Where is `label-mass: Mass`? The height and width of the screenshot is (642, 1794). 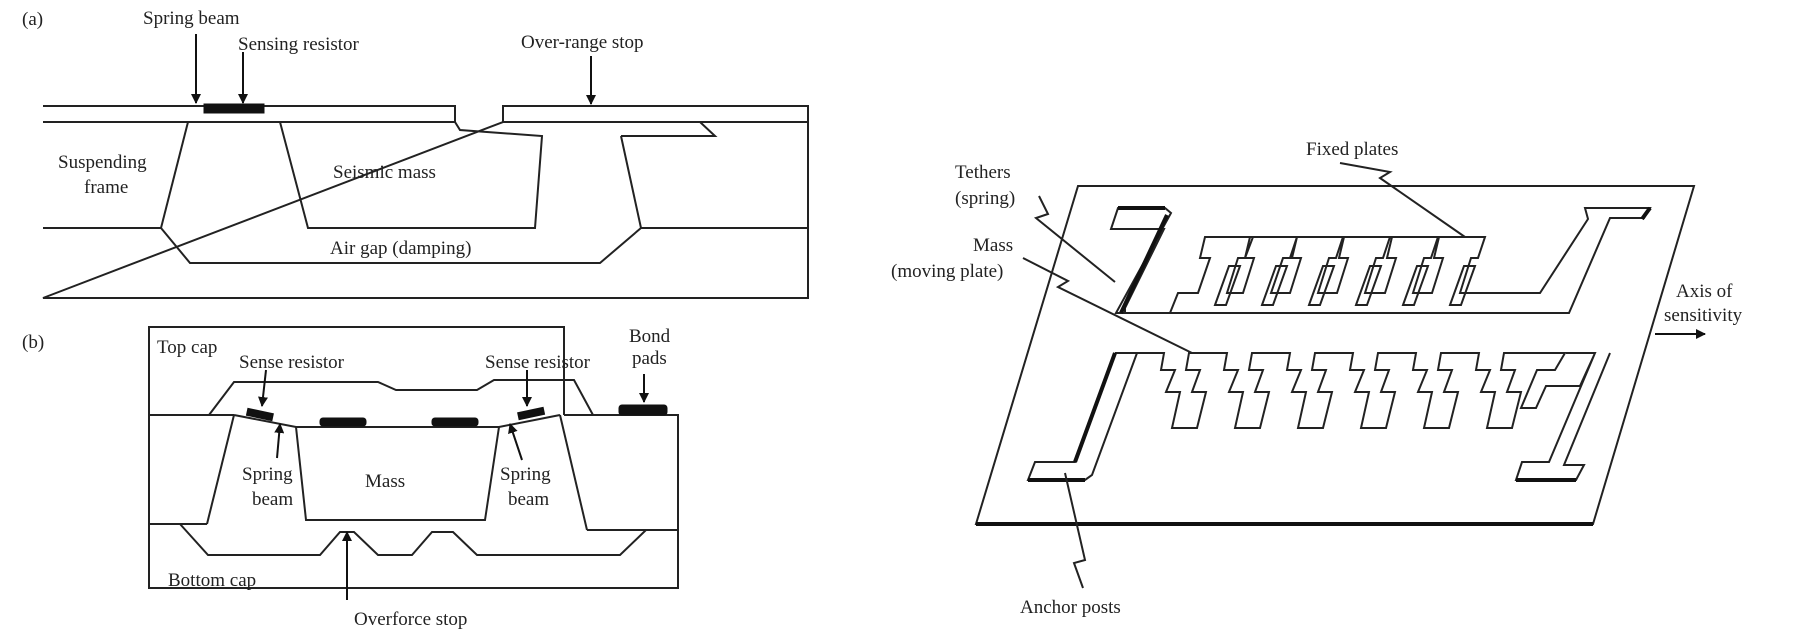
label-mass: Mass is located at coordinates (385, 481).